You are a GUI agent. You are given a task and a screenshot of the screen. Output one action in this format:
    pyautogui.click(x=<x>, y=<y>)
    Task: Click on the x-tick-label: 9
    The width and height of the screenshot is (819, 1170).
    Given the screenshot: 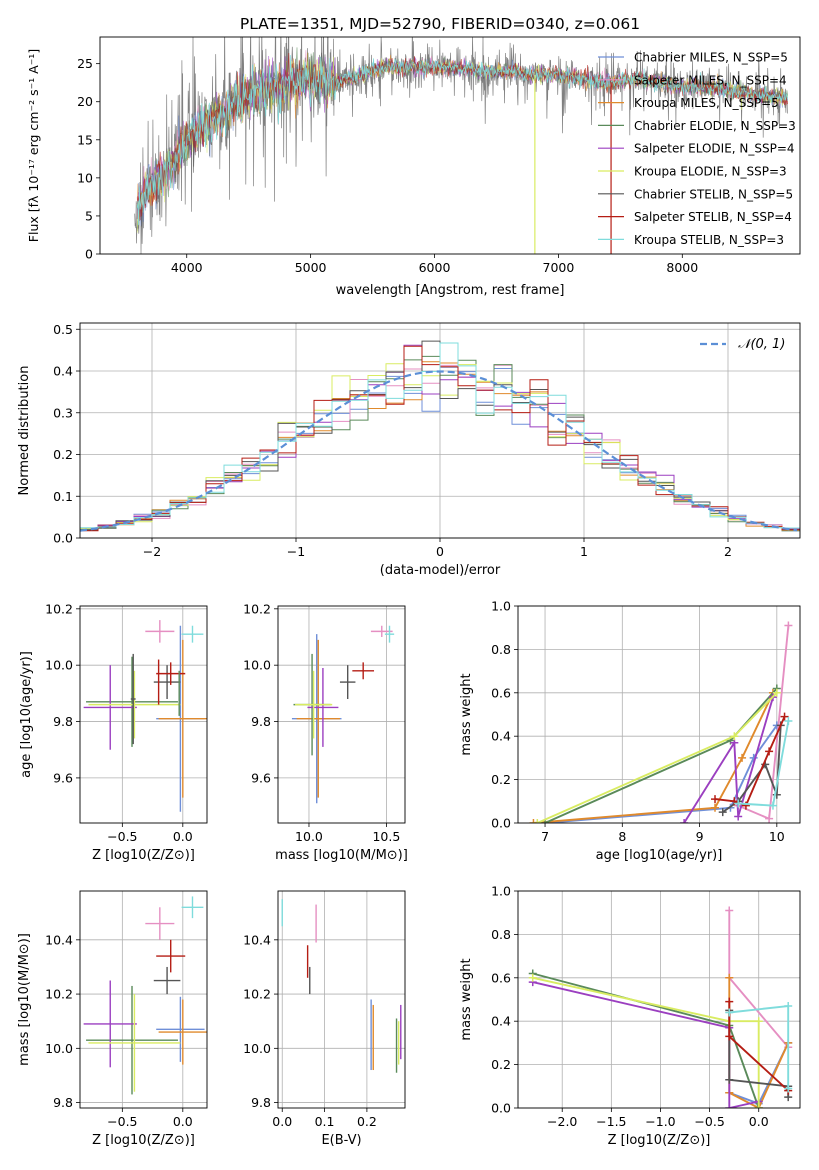 What is the action you would take?
    pyautogui.click(x=700, y=836)
    